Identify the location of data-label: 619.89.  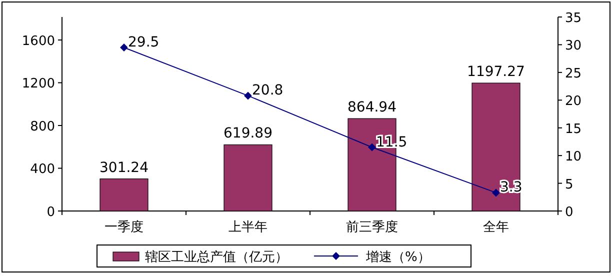
(248, 134).